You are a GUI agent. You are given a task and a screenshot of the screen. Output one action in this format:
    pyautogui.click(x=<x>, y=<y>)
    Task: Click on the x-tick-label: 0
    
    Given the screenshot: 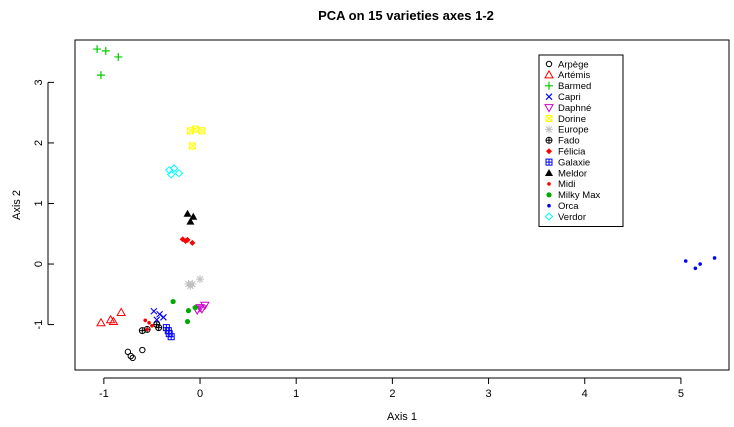 What is the action you would take?
    pyautogui.click(x=200, y=394)
    